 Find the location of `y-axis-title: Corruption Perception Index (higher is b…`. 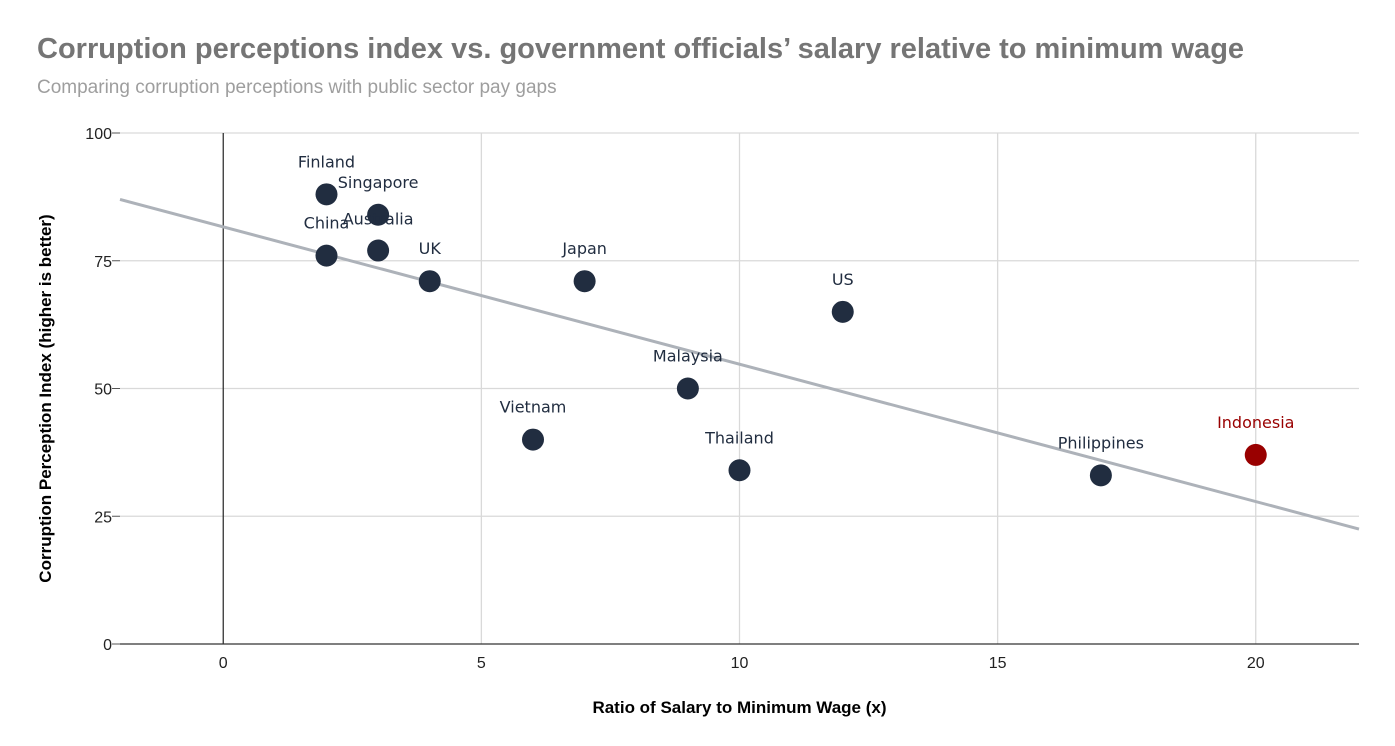

y-axis-title: Corruption Perception Index (higher is b… is located at coordinates (45, 398).